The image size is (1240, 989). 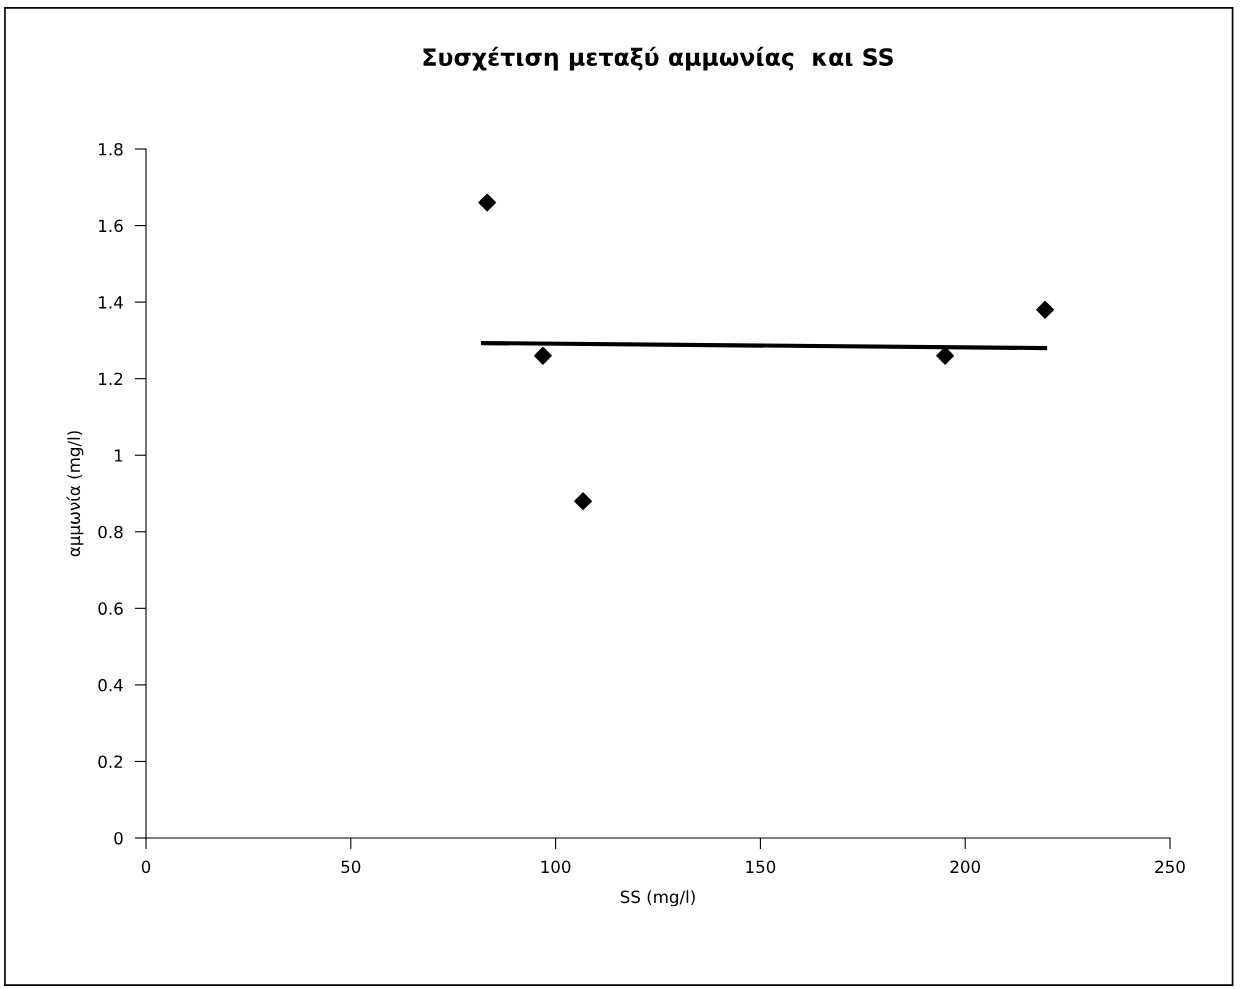 I want to click on y-tick-label: 1.8, so click(x=111, y=149).